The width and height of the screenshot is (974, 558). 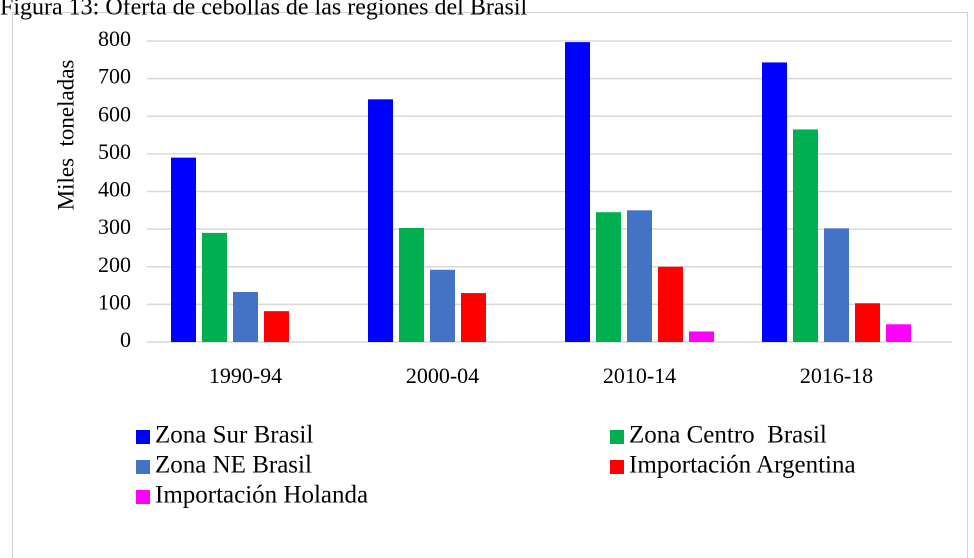 What do you see at coordinates (114, 38) in the screenshot?
I see `y-tick-label: 800` at bounding box center [114, 38].